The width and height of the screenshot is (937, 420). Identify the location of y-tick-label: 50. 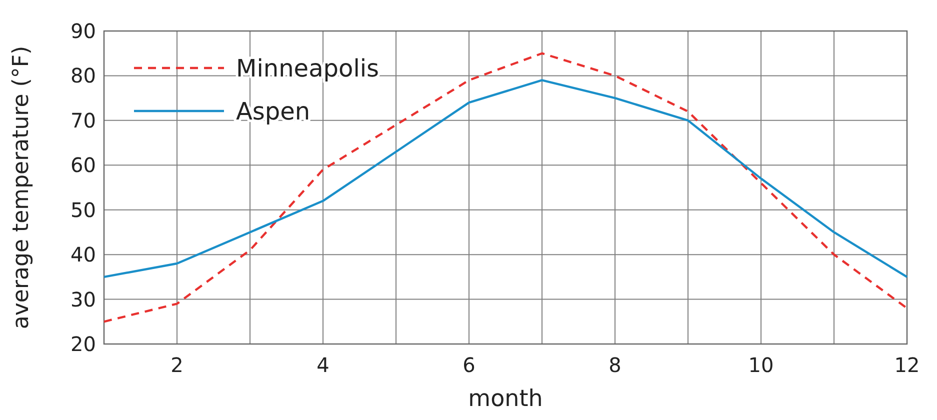
(83, 210).